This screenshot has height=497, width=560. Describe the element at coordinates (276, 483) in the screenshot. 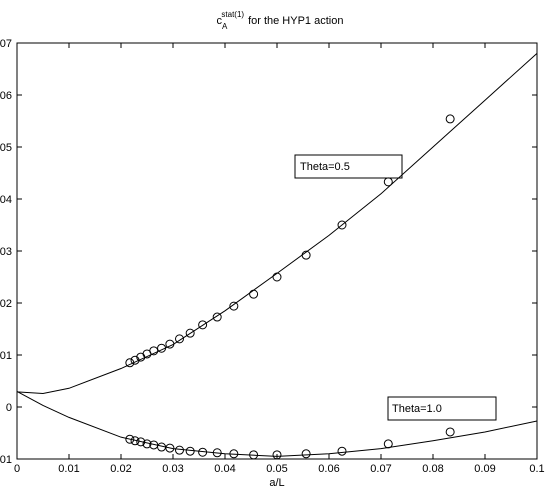

I see `x-axis-label: a/L` at that location.